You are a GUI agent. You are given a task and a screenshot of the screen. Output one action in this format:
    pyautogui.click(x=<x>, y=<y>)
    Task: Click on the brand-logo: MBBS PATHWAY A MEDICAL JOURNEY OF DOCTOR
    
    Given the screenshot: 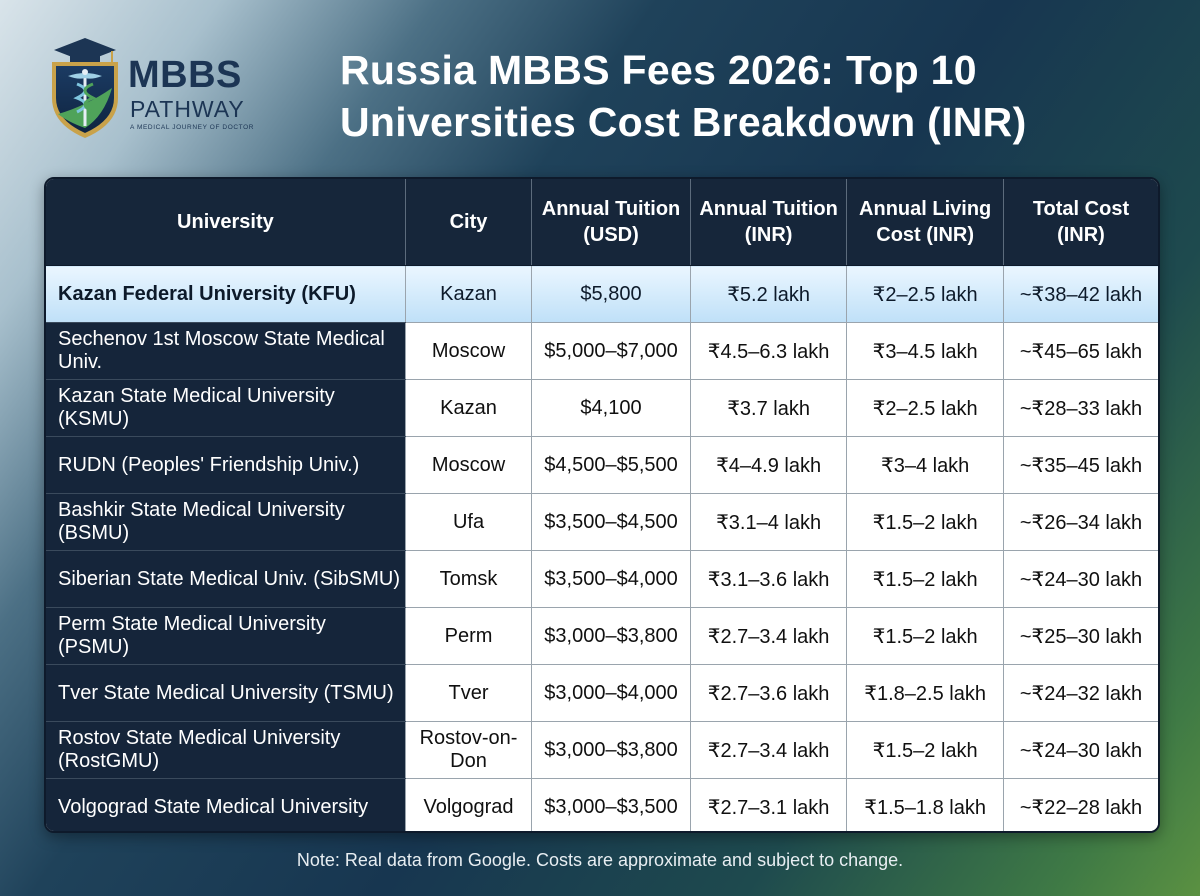 What is the action you would take?
    pyautogui.click(x=161, y=91)
    